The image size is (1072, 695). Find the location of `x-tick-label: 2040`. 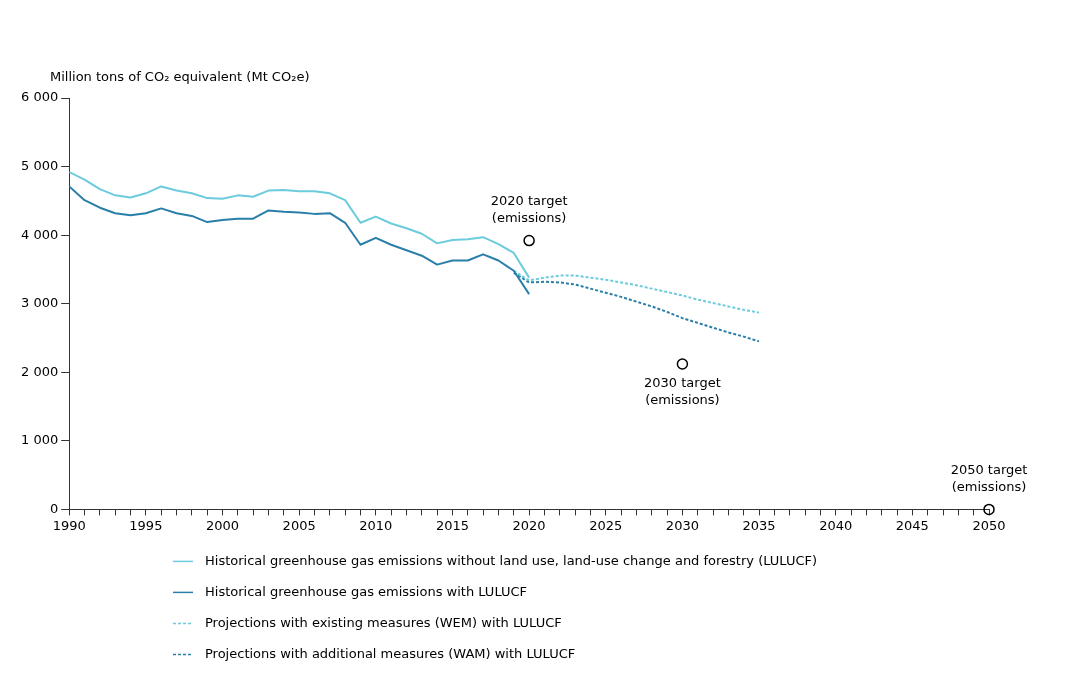

x-tick-label: 2040 is located at coordinates (836, 525).